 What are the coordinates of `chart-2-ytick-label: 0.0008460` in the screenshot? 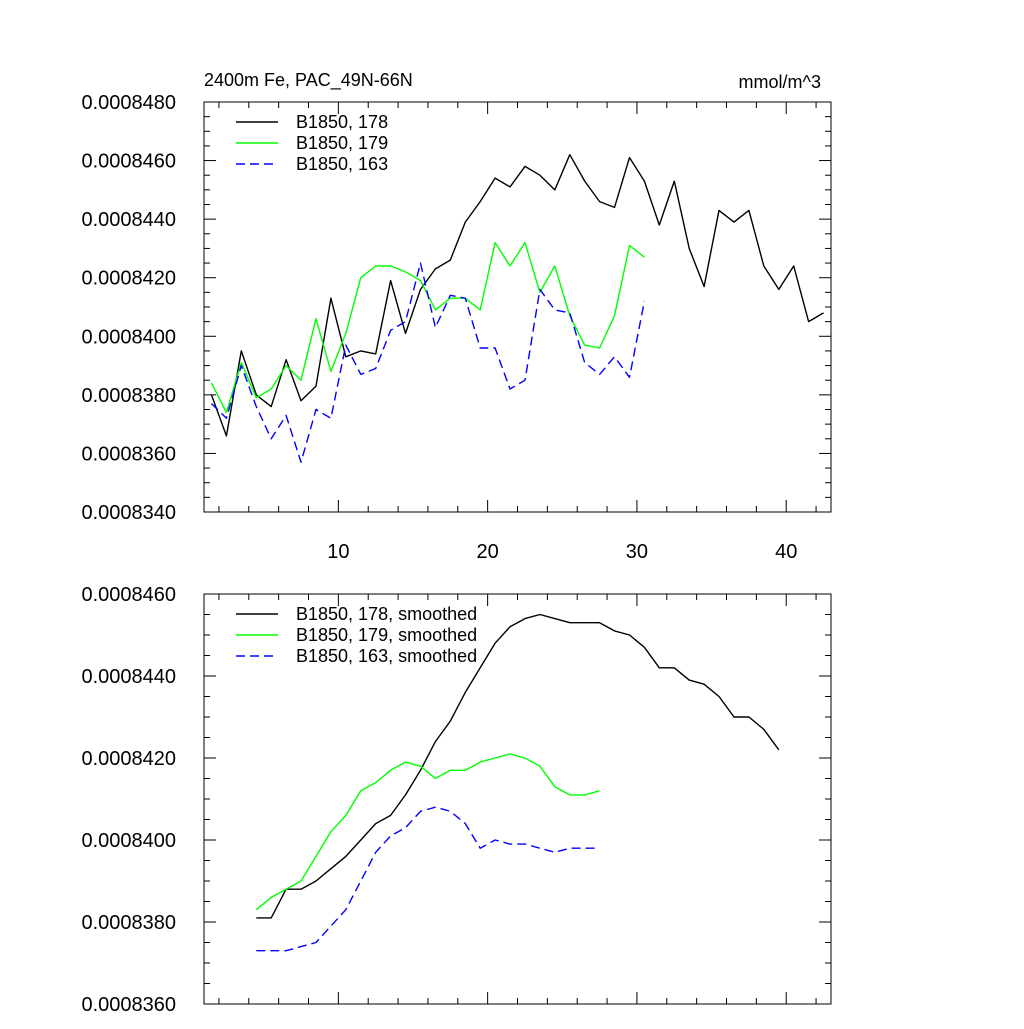 It's located at (128, 595).